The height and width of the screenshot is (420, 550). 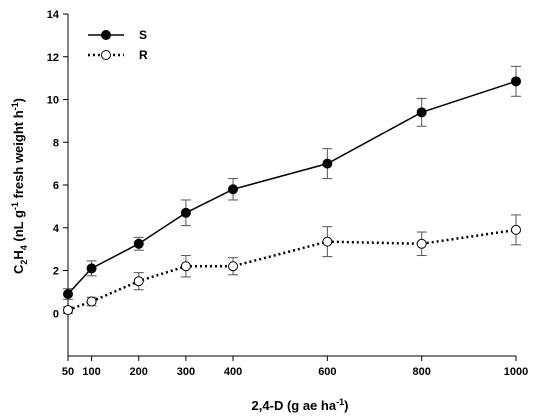 I want to click on legend-item-r: R, so click(x=118, y=55).